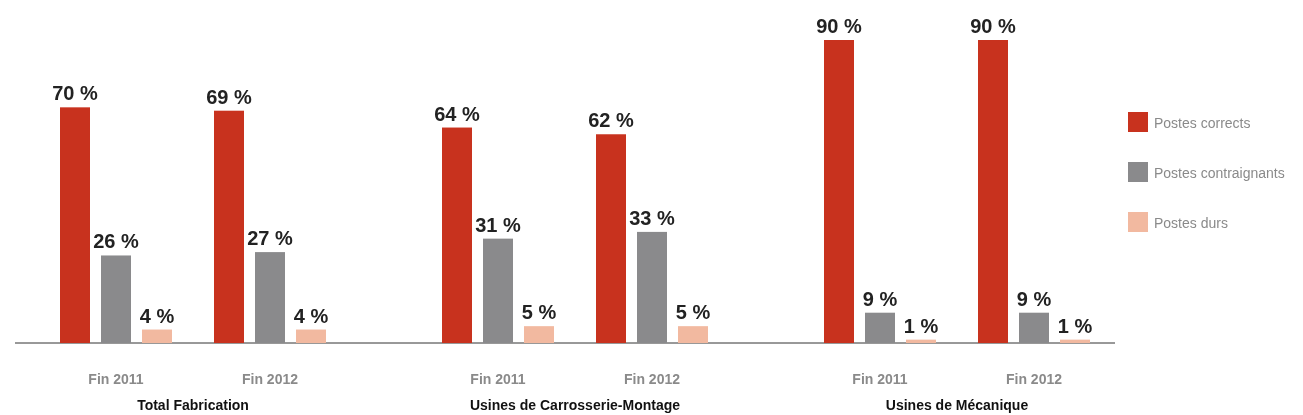 This screenshot has width=1303, height=415. What do you see at coordinates (1219, 173) in the screenshot?
I see `legend-label: Postes contraignants` at bounding box center [1219, 173].